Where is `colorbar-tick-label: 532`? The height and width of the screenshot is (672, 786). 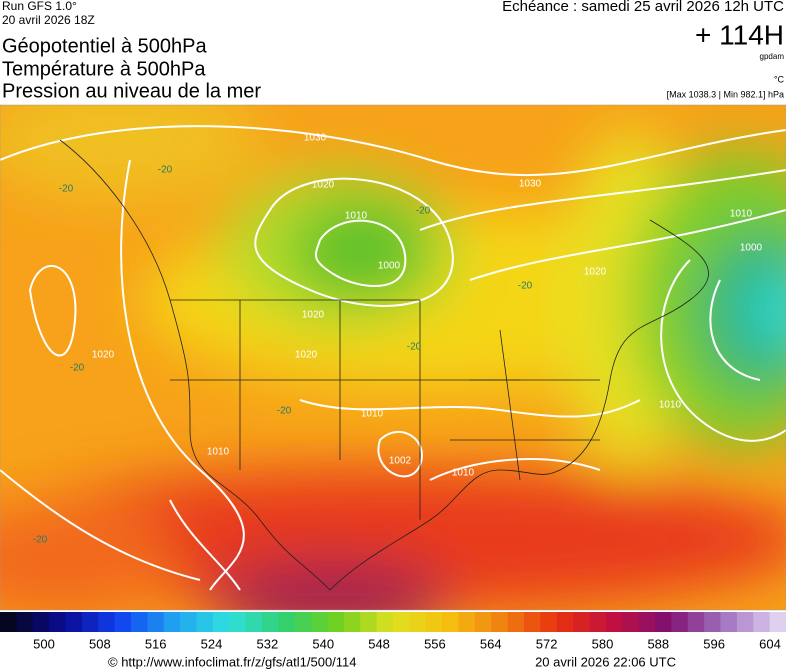
colorbar-tick-label: 532 is located at coordinates (268, 643).